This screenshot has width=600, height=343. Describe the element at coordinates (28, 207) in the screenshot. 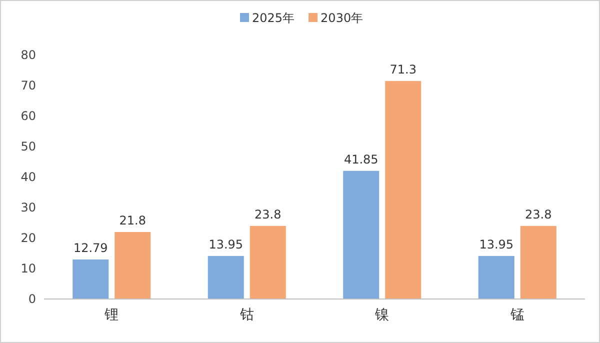

I see `y-tick-label: 30` at that location.